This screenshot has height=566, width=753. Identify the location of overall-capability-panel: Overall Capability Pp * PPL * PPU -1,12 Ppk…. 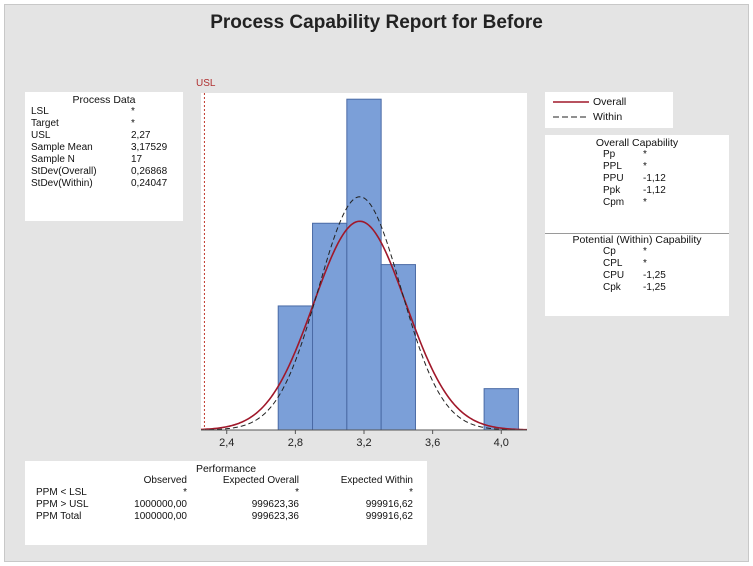
(637, 184).